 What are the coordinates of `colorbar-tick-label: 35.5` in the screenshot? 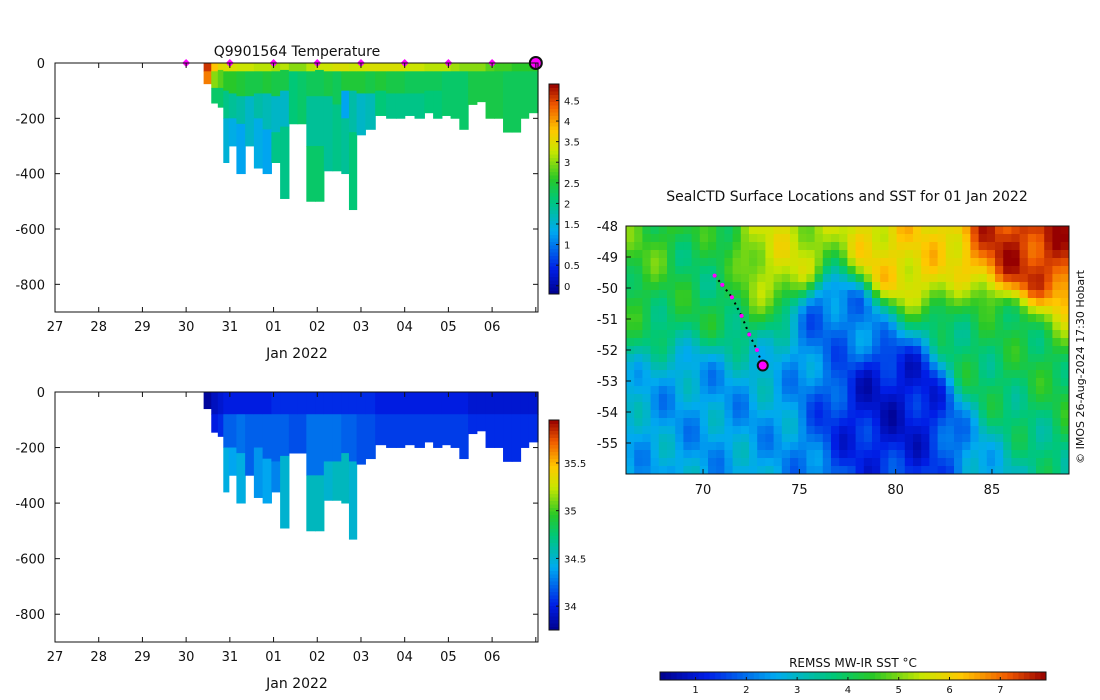 It's located at (575, 464).